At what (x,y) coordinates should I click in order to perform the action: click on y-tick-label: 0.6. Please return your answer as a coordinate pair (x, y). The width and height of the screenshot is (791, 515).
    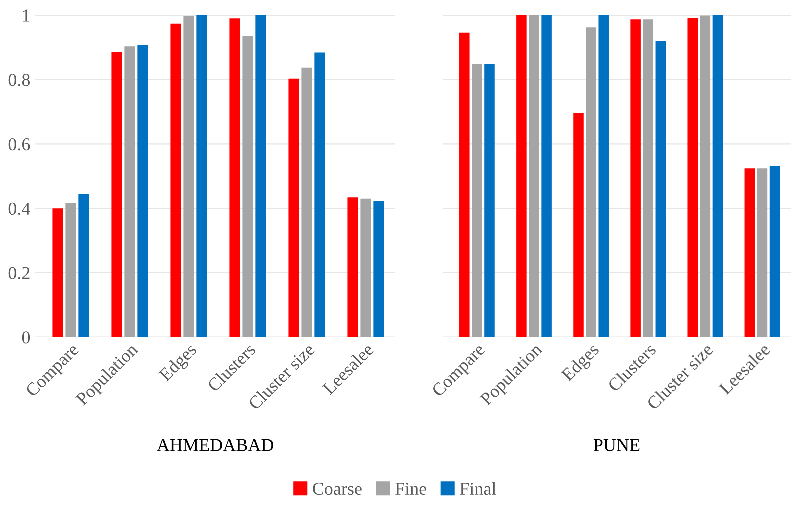
    Looking at the image, I should click on (19, 144).